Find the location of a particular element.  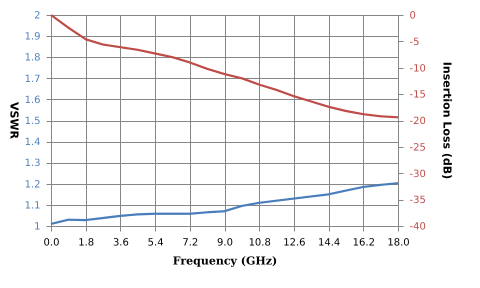

y-tick-label: 1.9 is located at coordinates (32, 37).